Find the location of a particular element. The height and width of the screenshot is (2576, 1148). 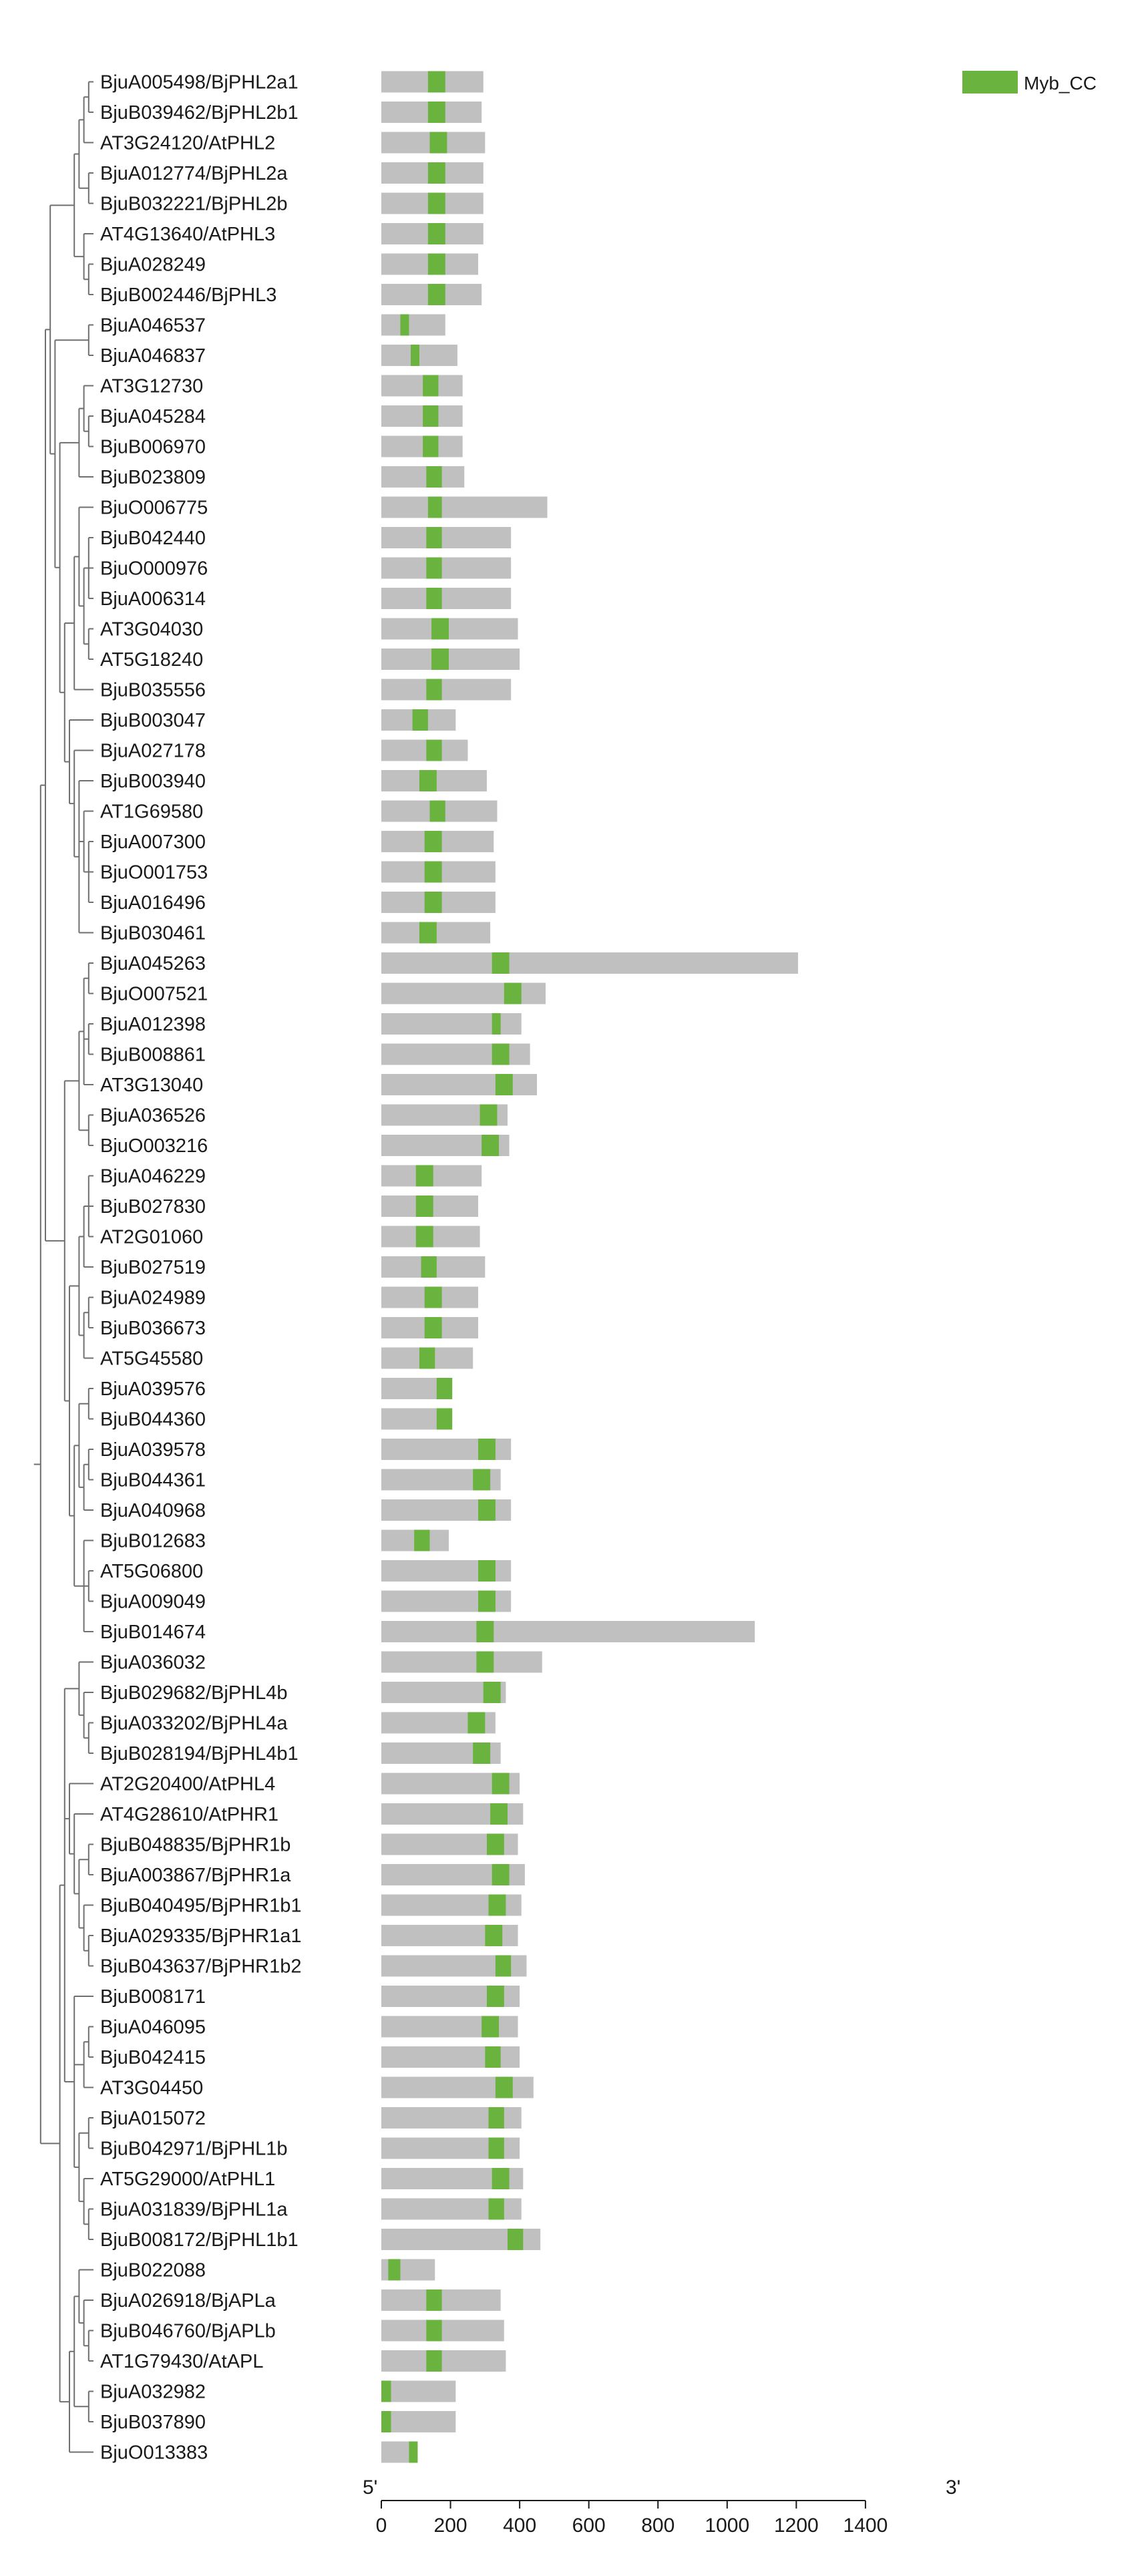

gene-label: BjuA007300 is located at coordinates (153, 843).